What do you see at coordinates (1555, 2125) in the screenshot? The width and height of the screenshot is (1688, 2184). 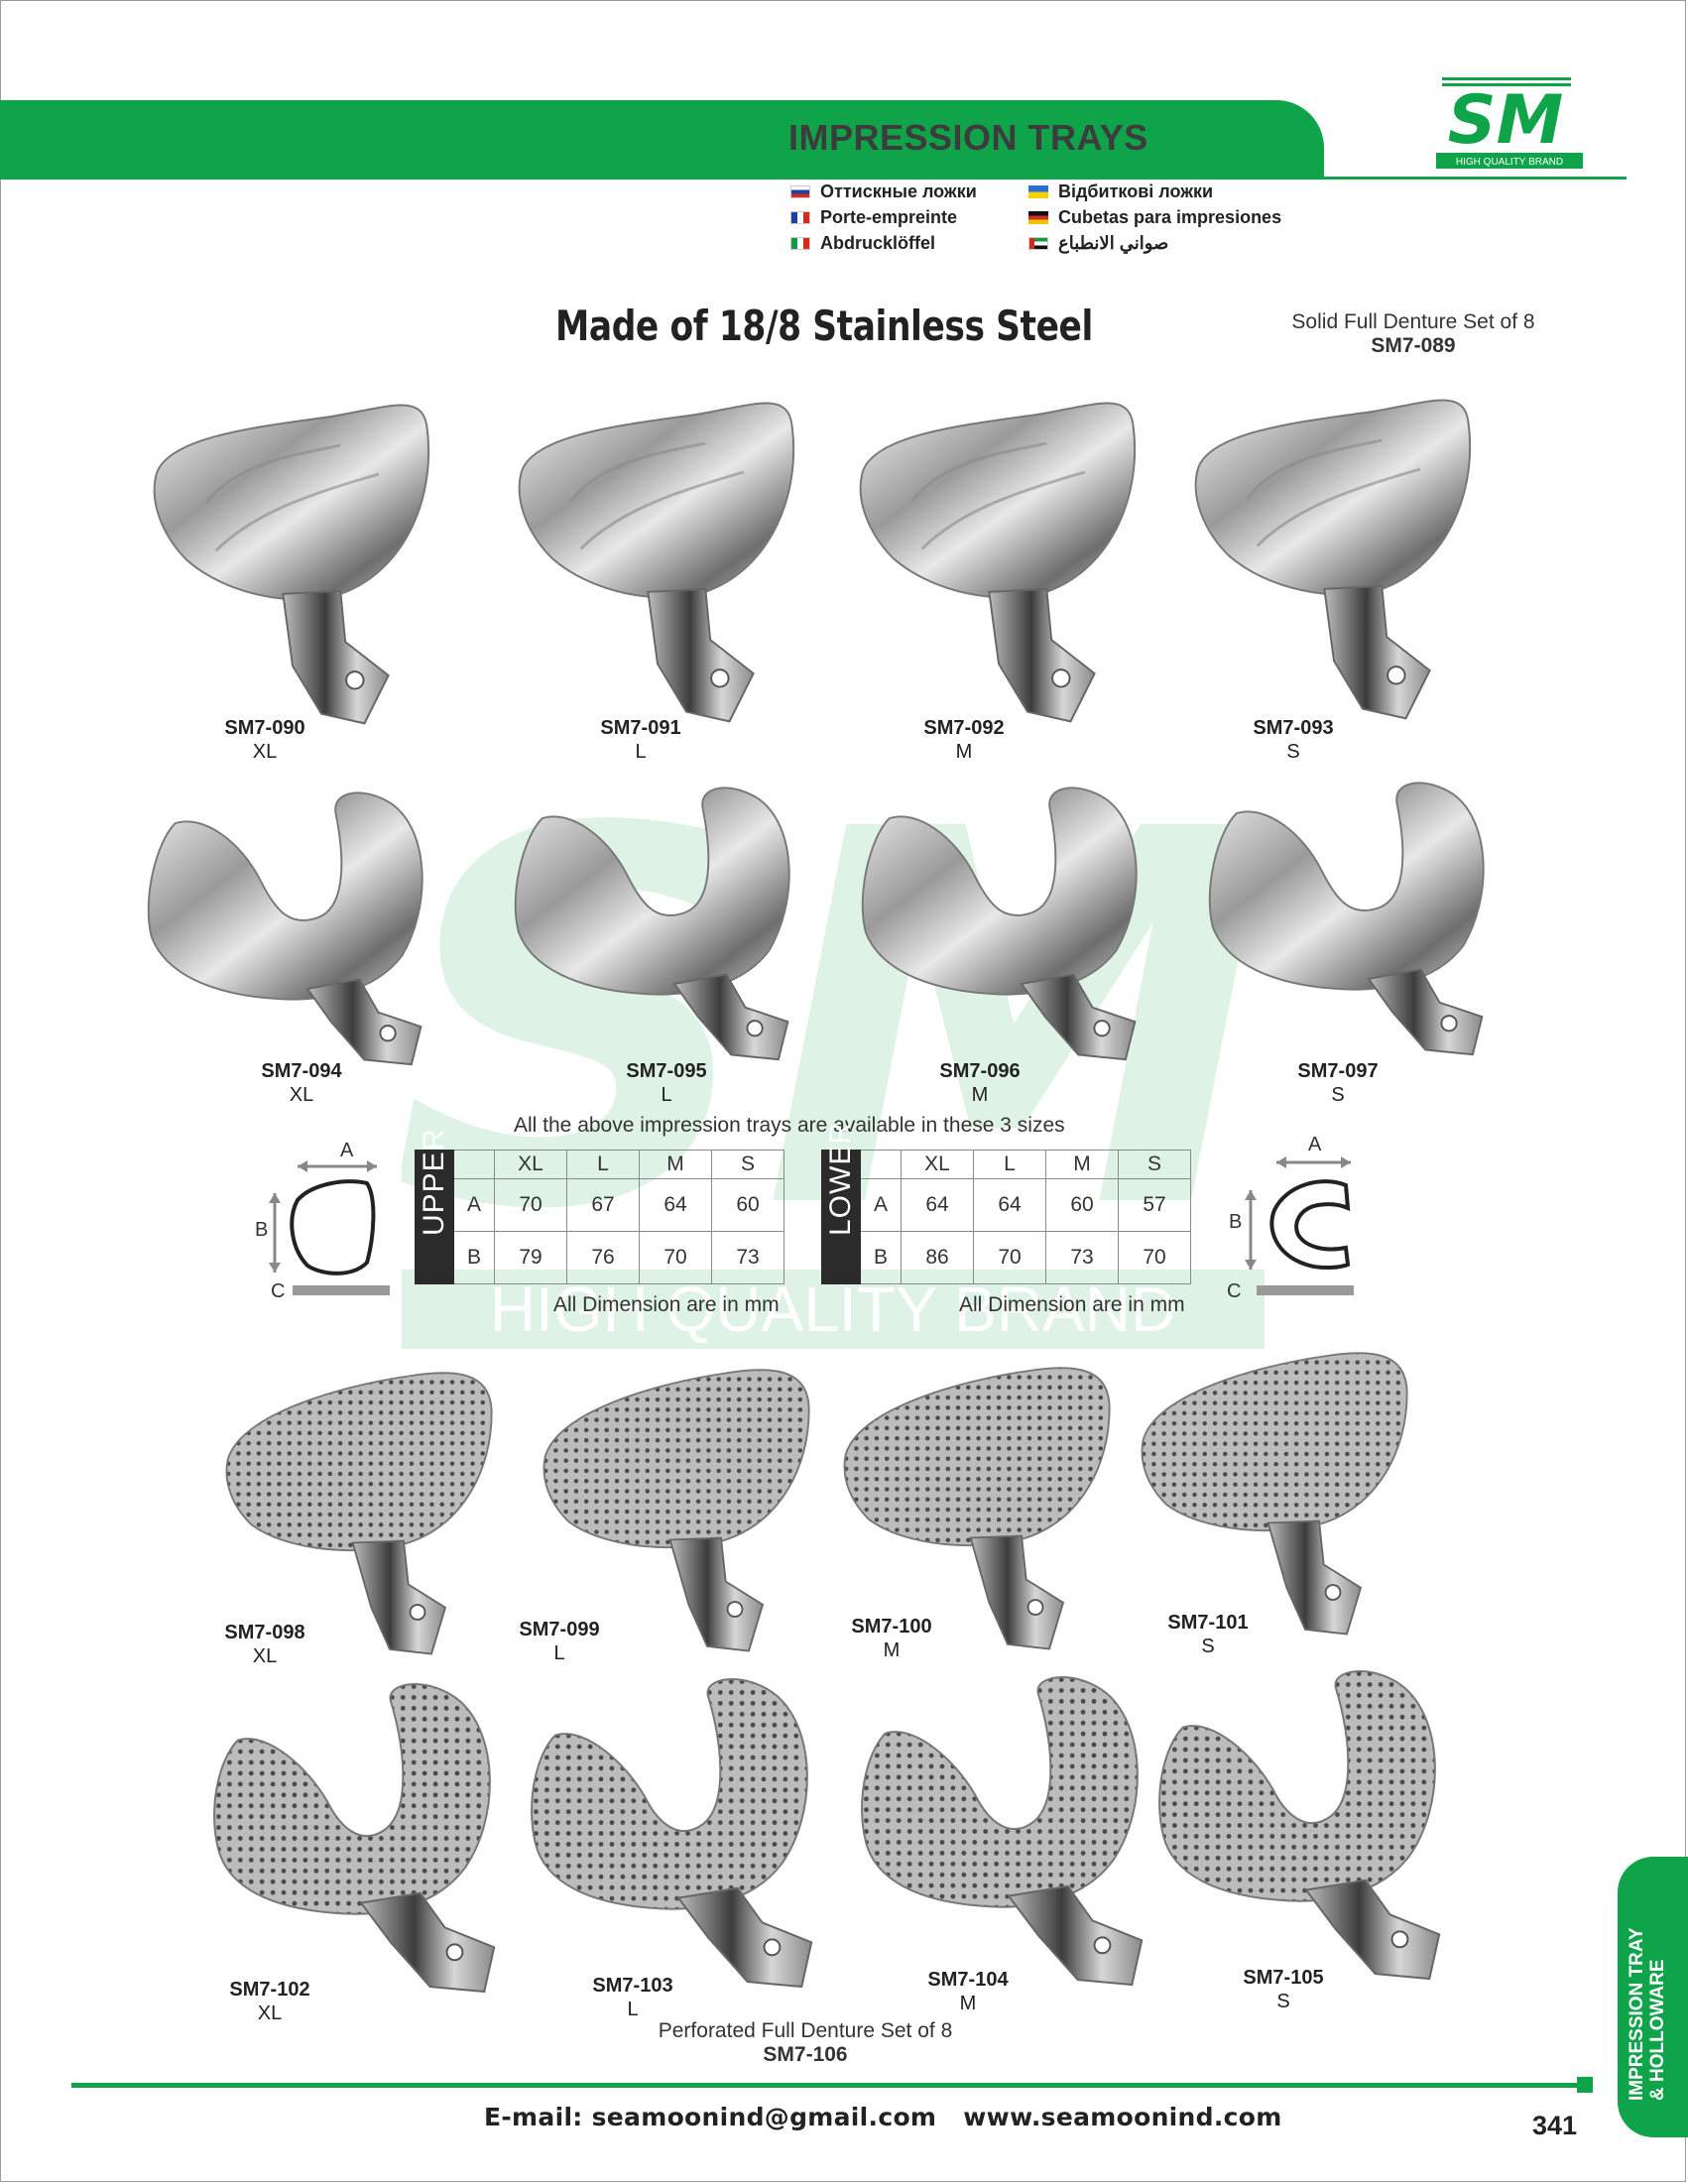 I see `page-number: 341` at bounding box center [1555, 2125].